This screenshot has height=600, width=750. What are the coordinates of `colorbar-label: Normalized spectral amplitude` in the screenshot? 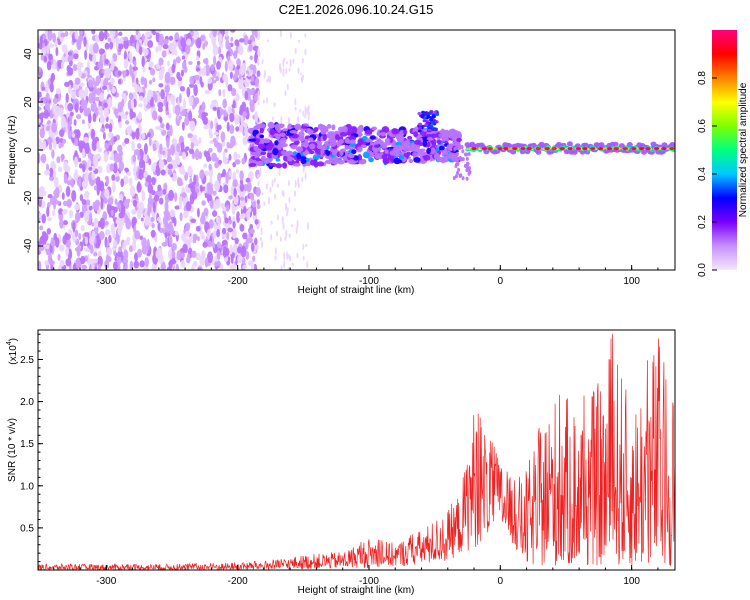 It's located at (743, 149).